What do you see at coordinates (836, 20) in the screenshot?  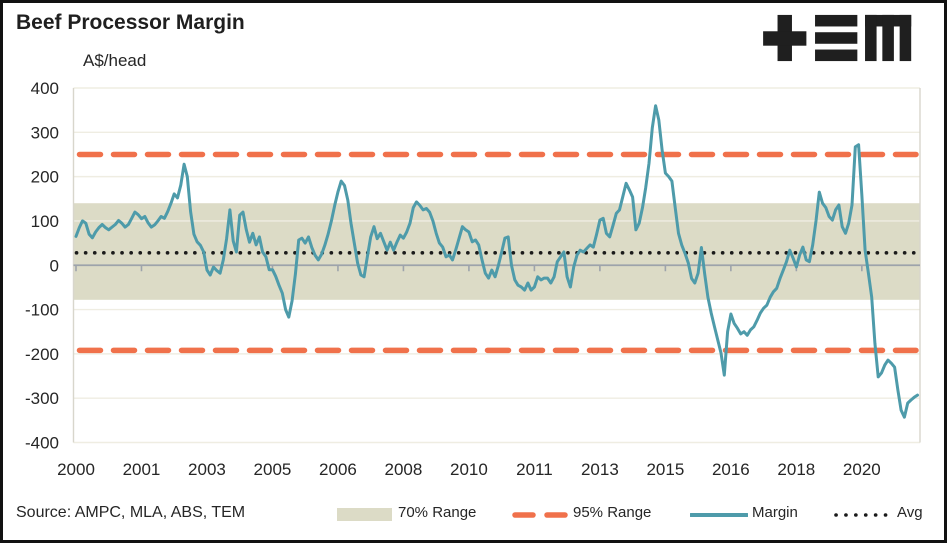 I see `logo-bars-icon` at bounding box center [836, 20].